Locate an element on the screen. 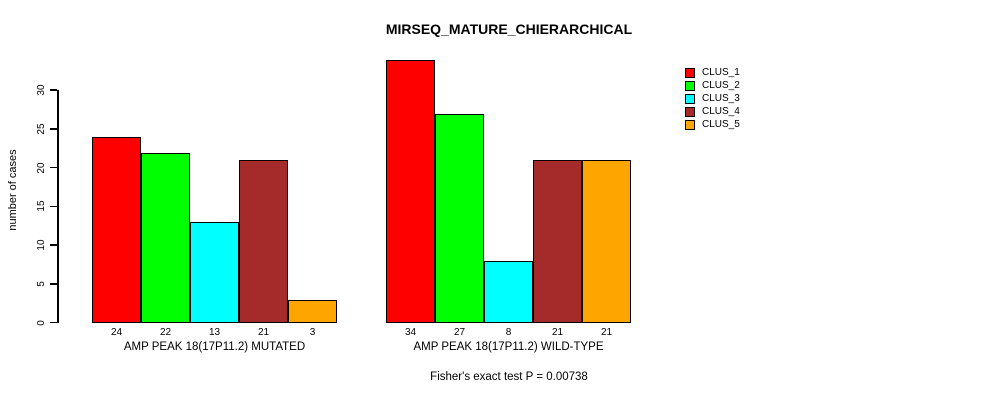  y-axis-line is located at coordinates (58, 206).